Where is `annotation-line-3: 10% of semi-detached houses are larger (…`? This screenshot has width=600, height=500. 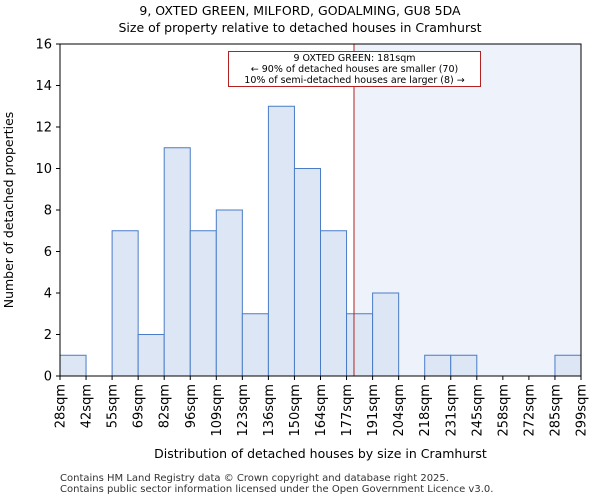
annotation-line-3: 10% of semi-detached houses are larger (… is located at coordinates (354, 80).